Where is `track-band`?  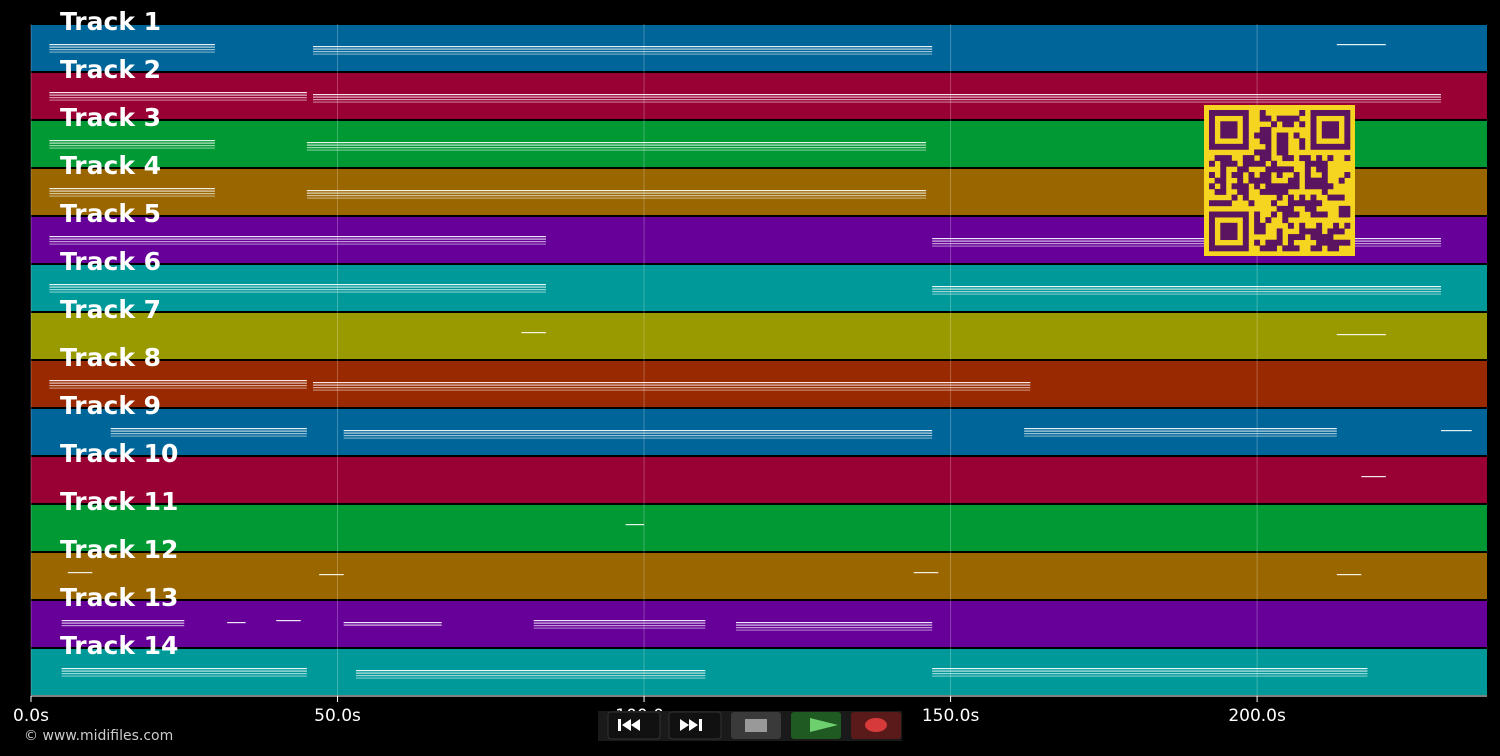 track-band is located at coordinates (759, 528).